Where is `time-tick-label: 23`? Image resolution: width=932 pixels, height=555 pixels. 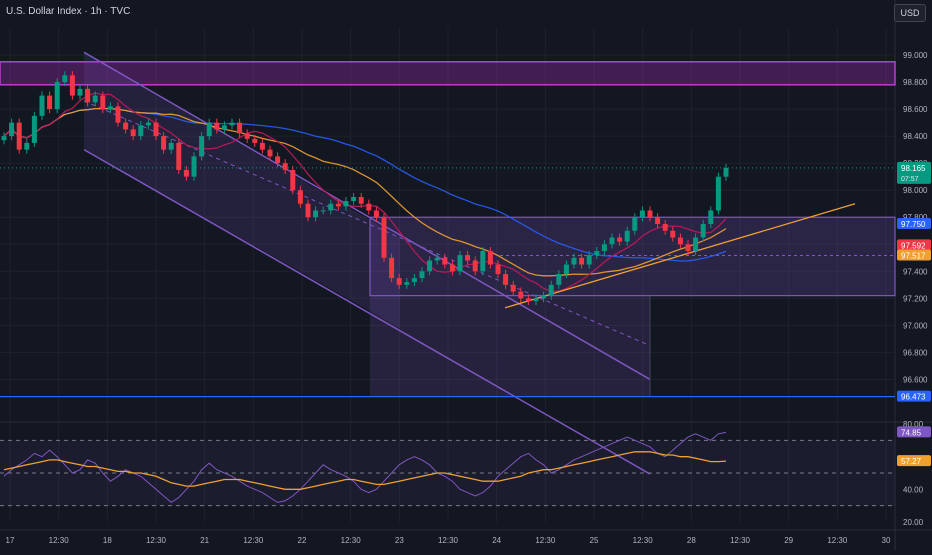
time-tick-label: 23 is located at coordinates (399, 540).